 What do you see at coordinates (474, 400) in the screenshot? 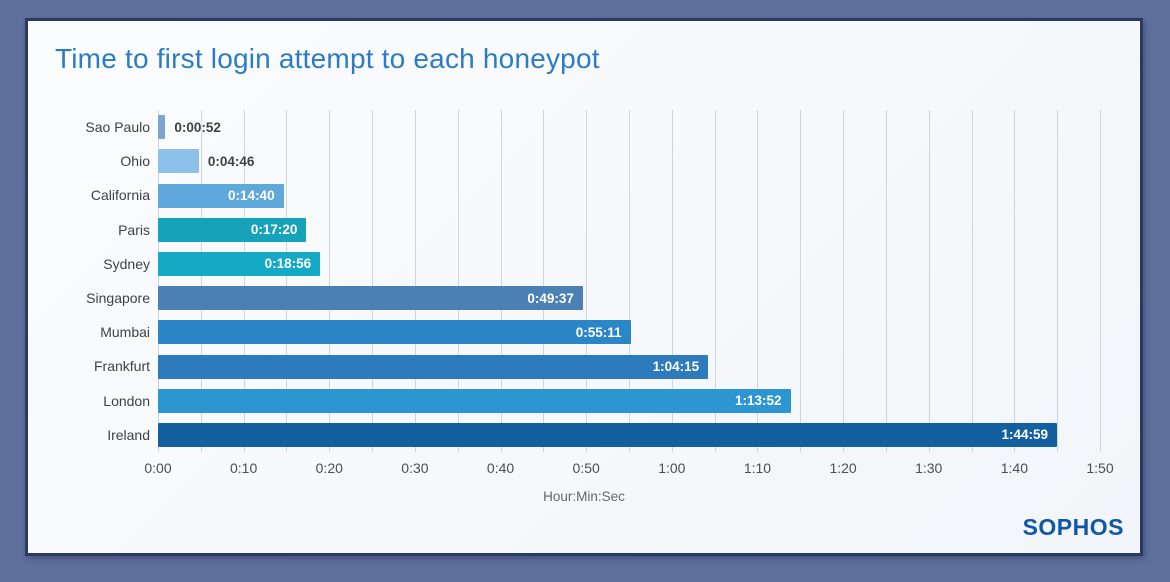
I see `bar-london: 1:13:52` at bounding box center [474, 400].